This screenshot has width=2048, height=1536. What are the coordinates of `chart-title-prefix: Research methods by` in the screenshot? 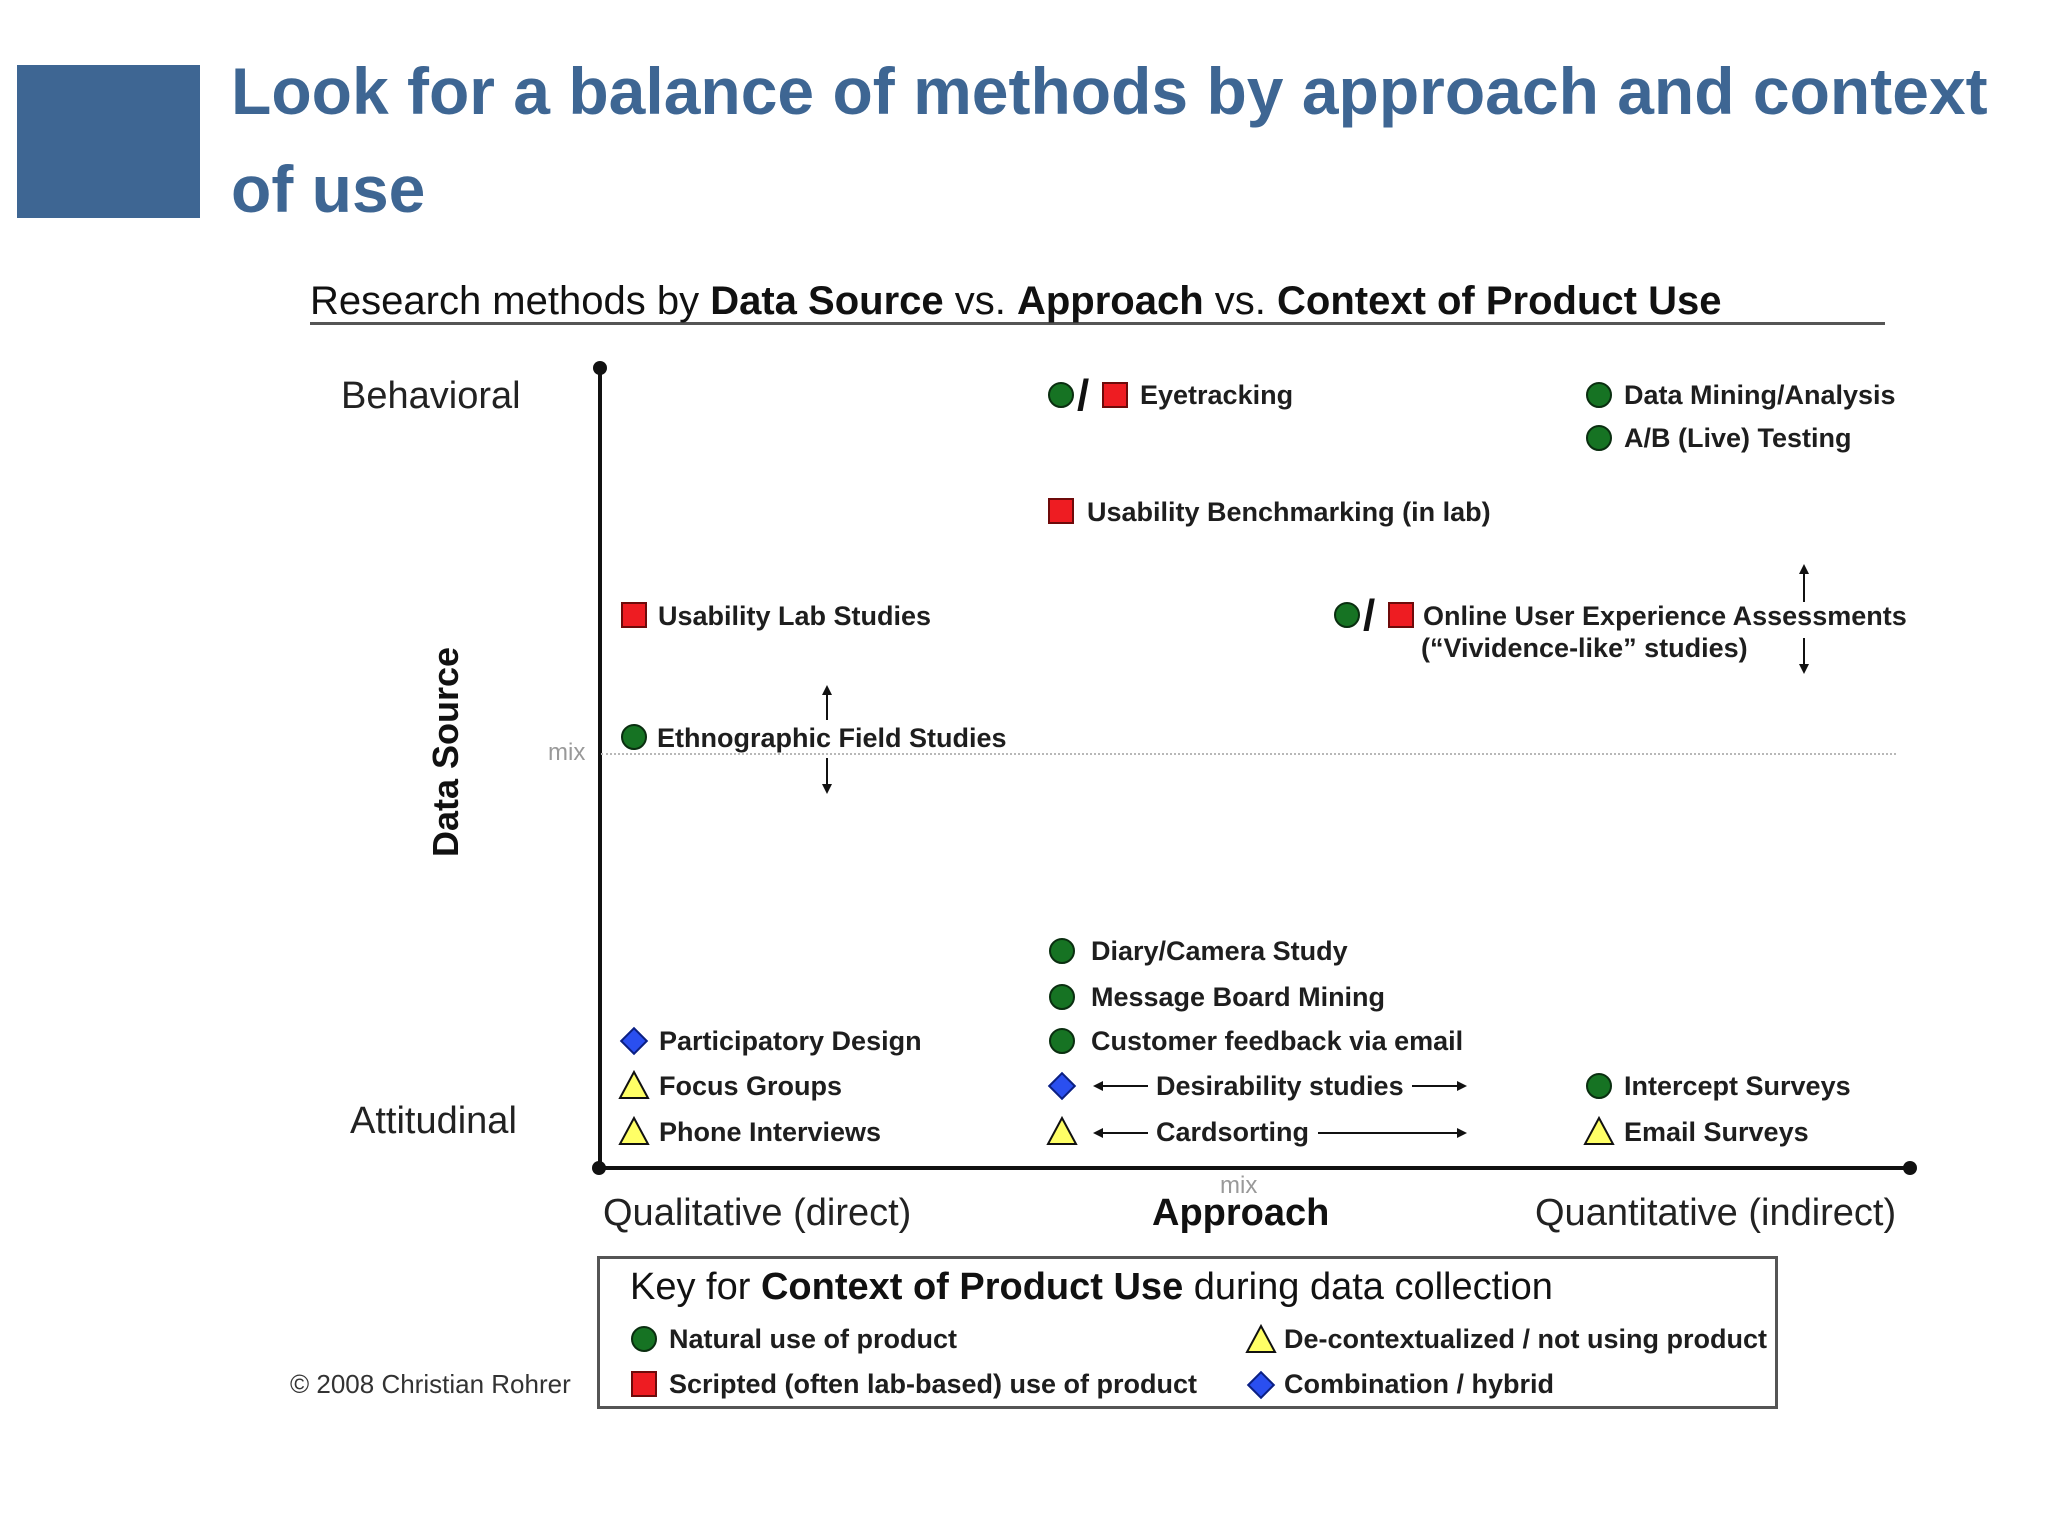 It's located at (510, 301).